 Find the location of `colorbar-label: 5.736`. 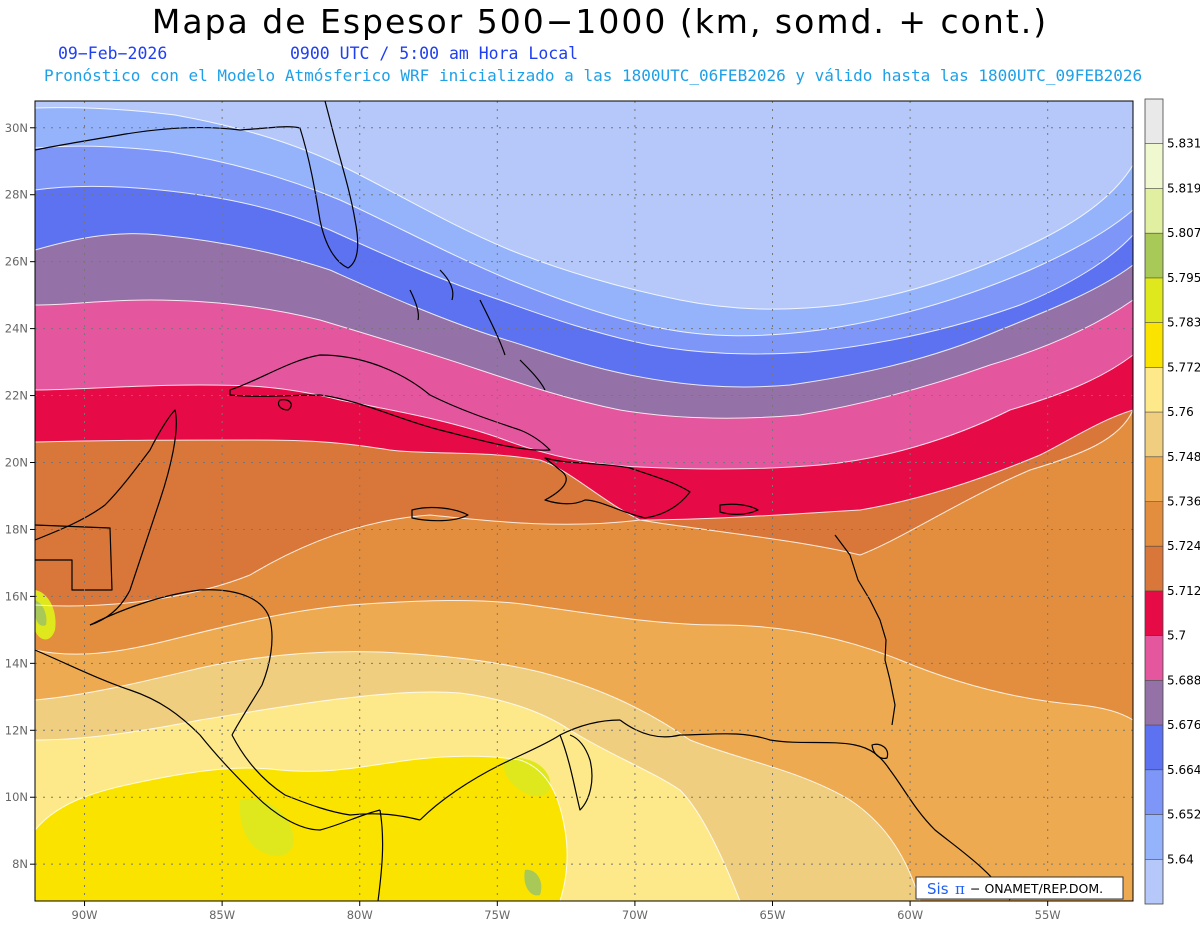

colorbar-label: 5.736 is located at coordinates (1183, 502).